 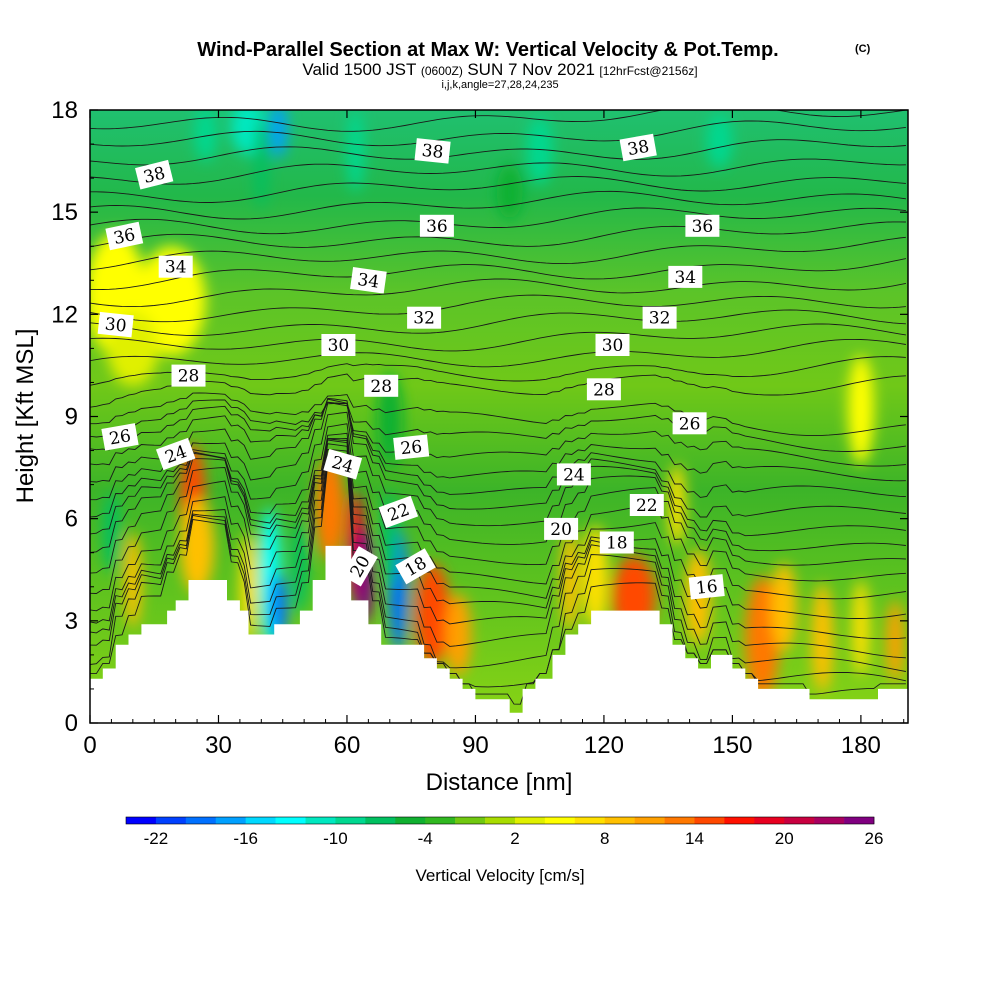 What do you see at coordinates (504, 832) in the screenshot?
I see `colorbar: -22 -16 -10 -4 2 8 14 20 26` at bounding box center [504, 832].